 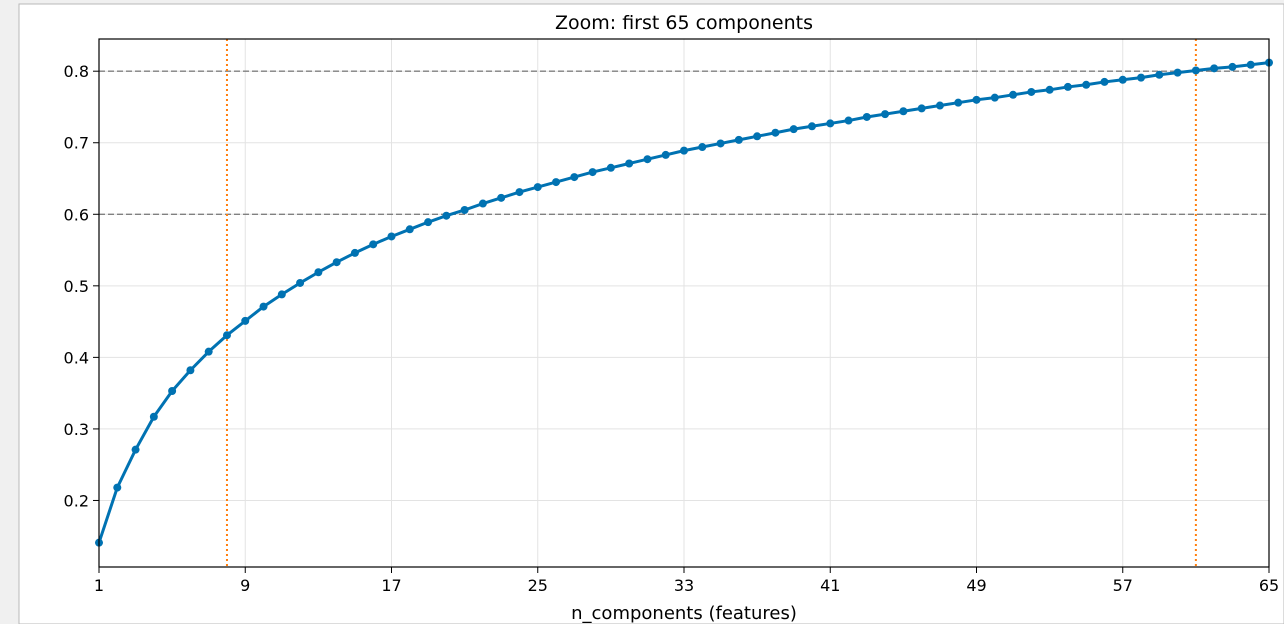 What do you see at coordinates (1269, 585) in the screenshot?
I see `x-tick-label: 65` at bounding box center [1269, 585].